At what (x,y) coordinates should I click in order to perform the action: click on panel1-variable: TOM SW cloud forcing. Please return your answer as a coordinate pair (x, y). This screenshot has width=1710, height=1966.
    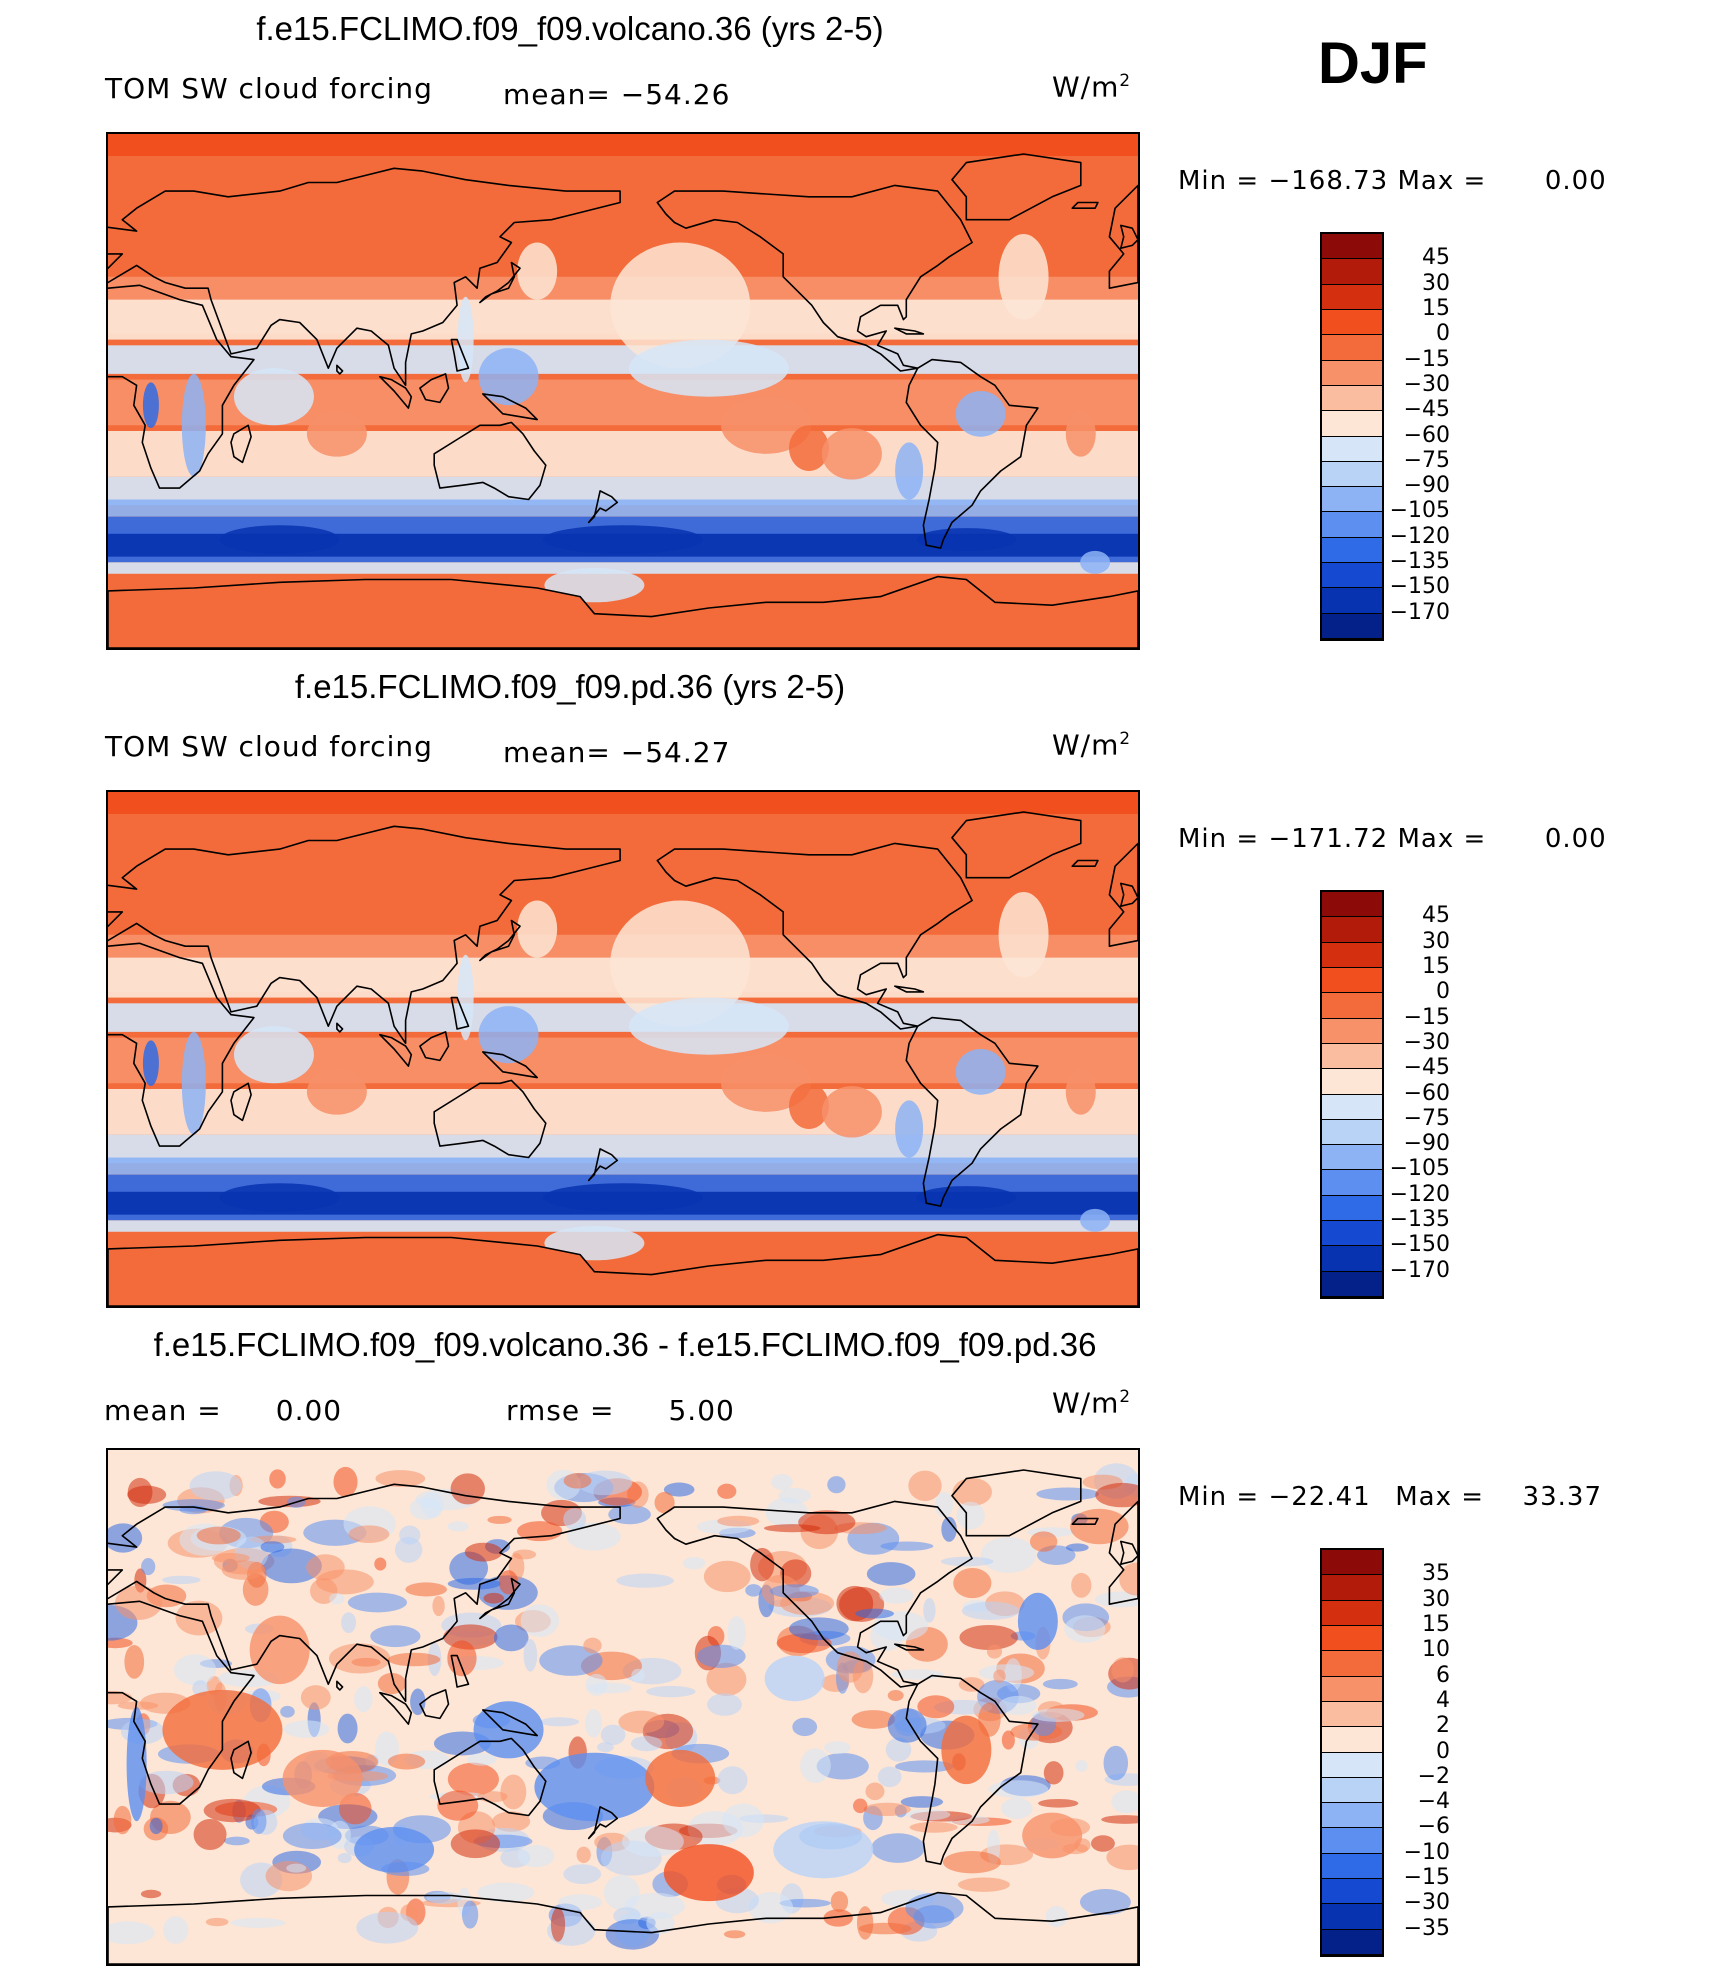
    Looking at the image, I should click on (269, 88).